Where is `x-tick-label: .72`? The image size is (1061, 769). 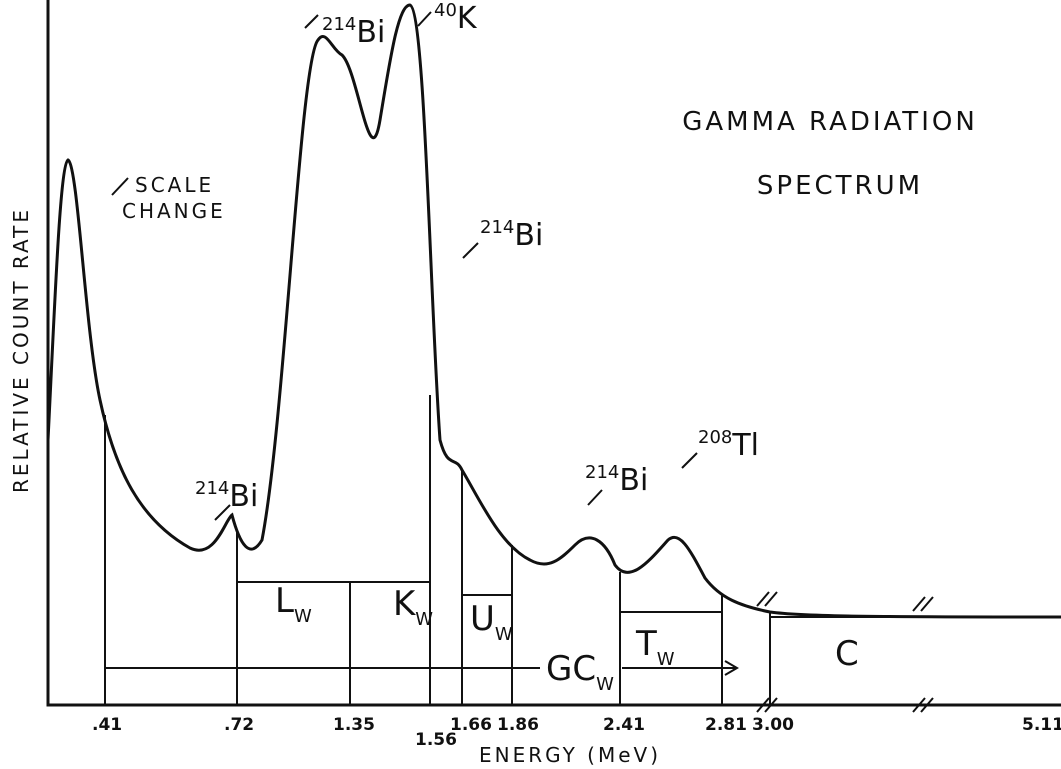 x-tick-label: .72 is located at coordinates (239, 725).